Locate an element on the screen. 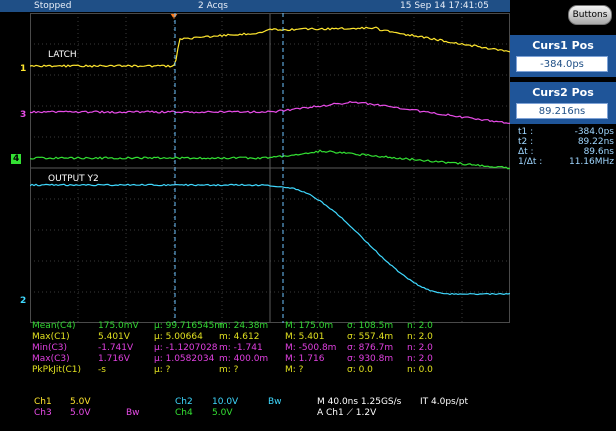 Image resolution: width=616 pixels, height=431 pixels. measurement-sigma: σ: 0.0 is located at coordinates (360, 370).